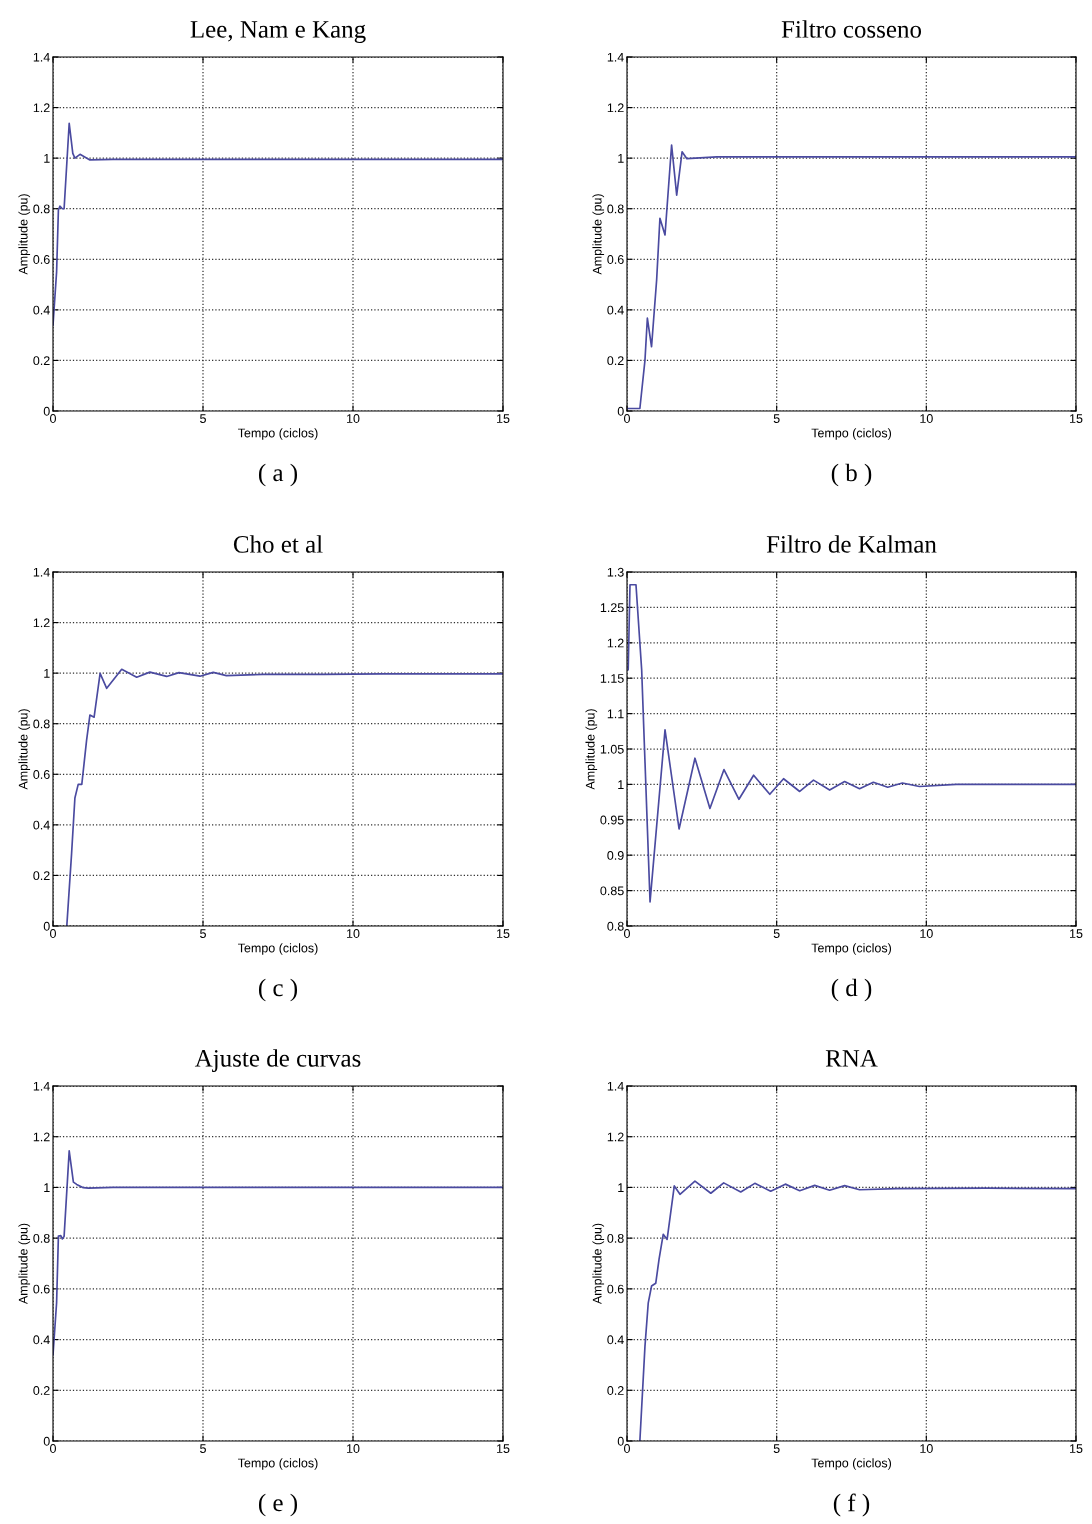 The width and height of the screenshot is (1092, 1524). I want to click on chart-title: Filtro de Kalman, so click(851, 544).